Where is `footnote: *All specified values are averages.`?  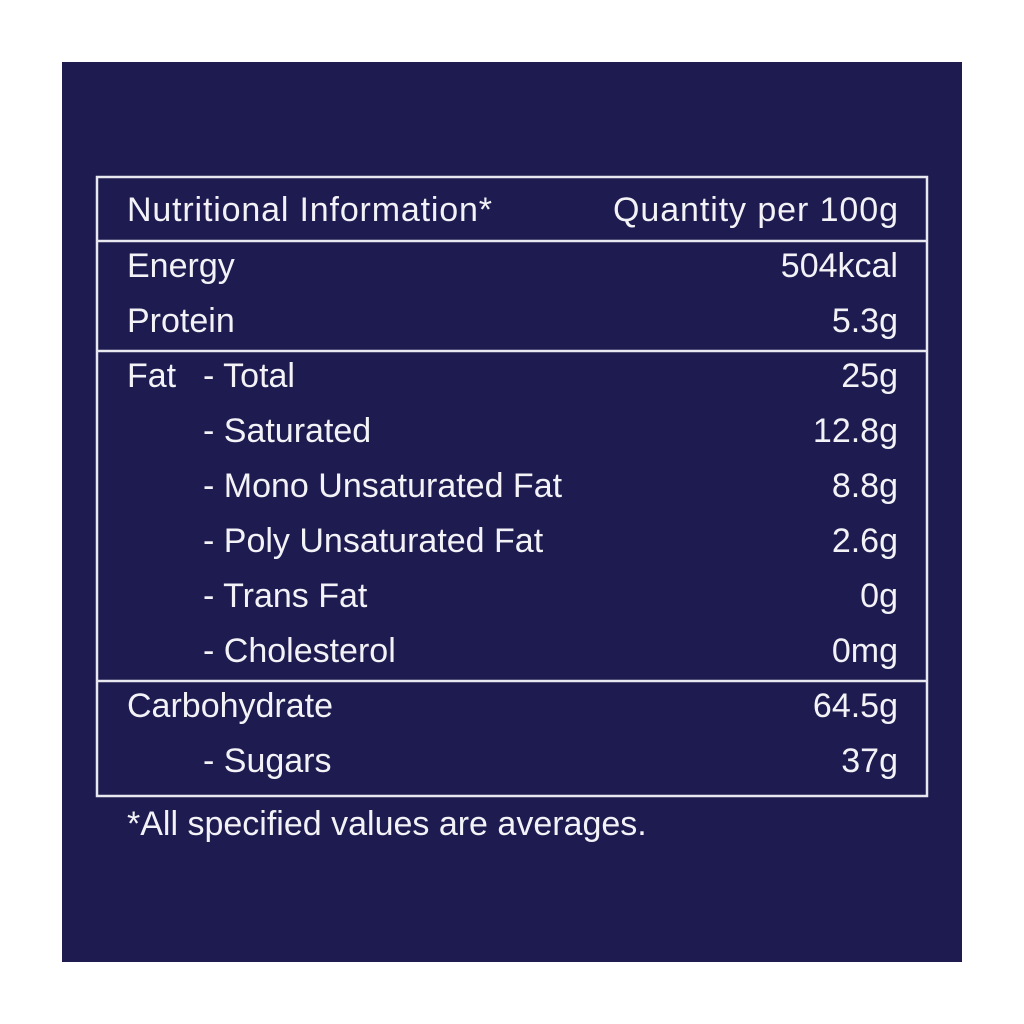
footnote: *All specified values are averages. is located at coordinates (387, 824).